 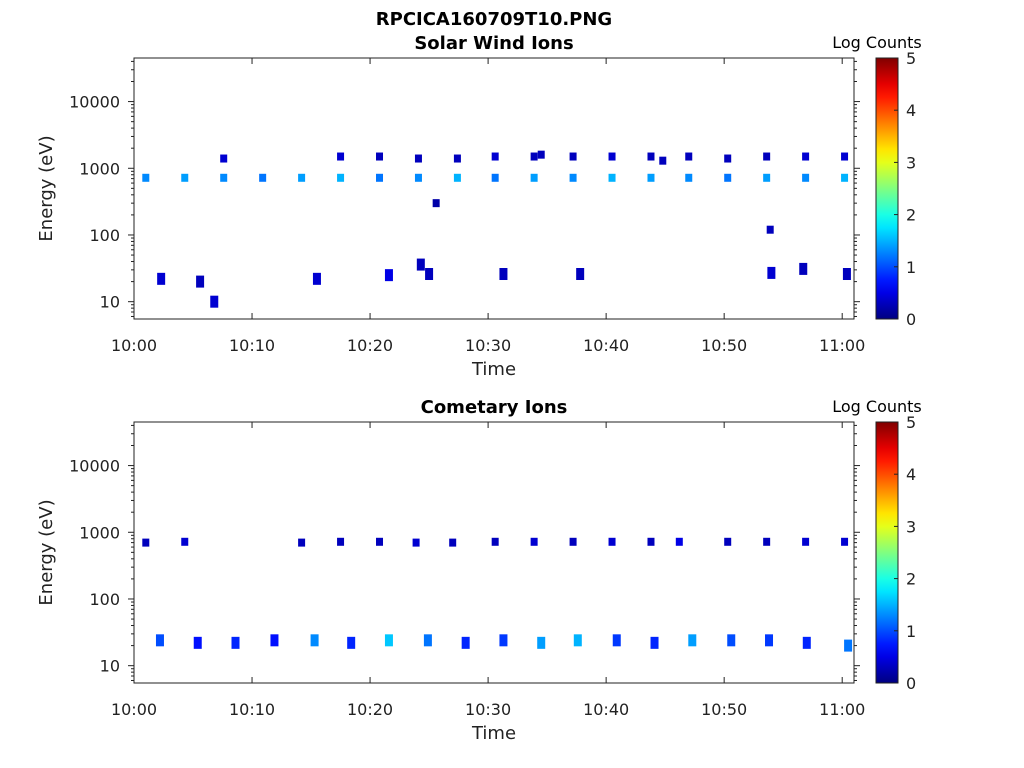 What do you see at coordinates (134, 345) in the screenshot?
I see `x-tick-label: 10:00` at bounding box center [134, 345].